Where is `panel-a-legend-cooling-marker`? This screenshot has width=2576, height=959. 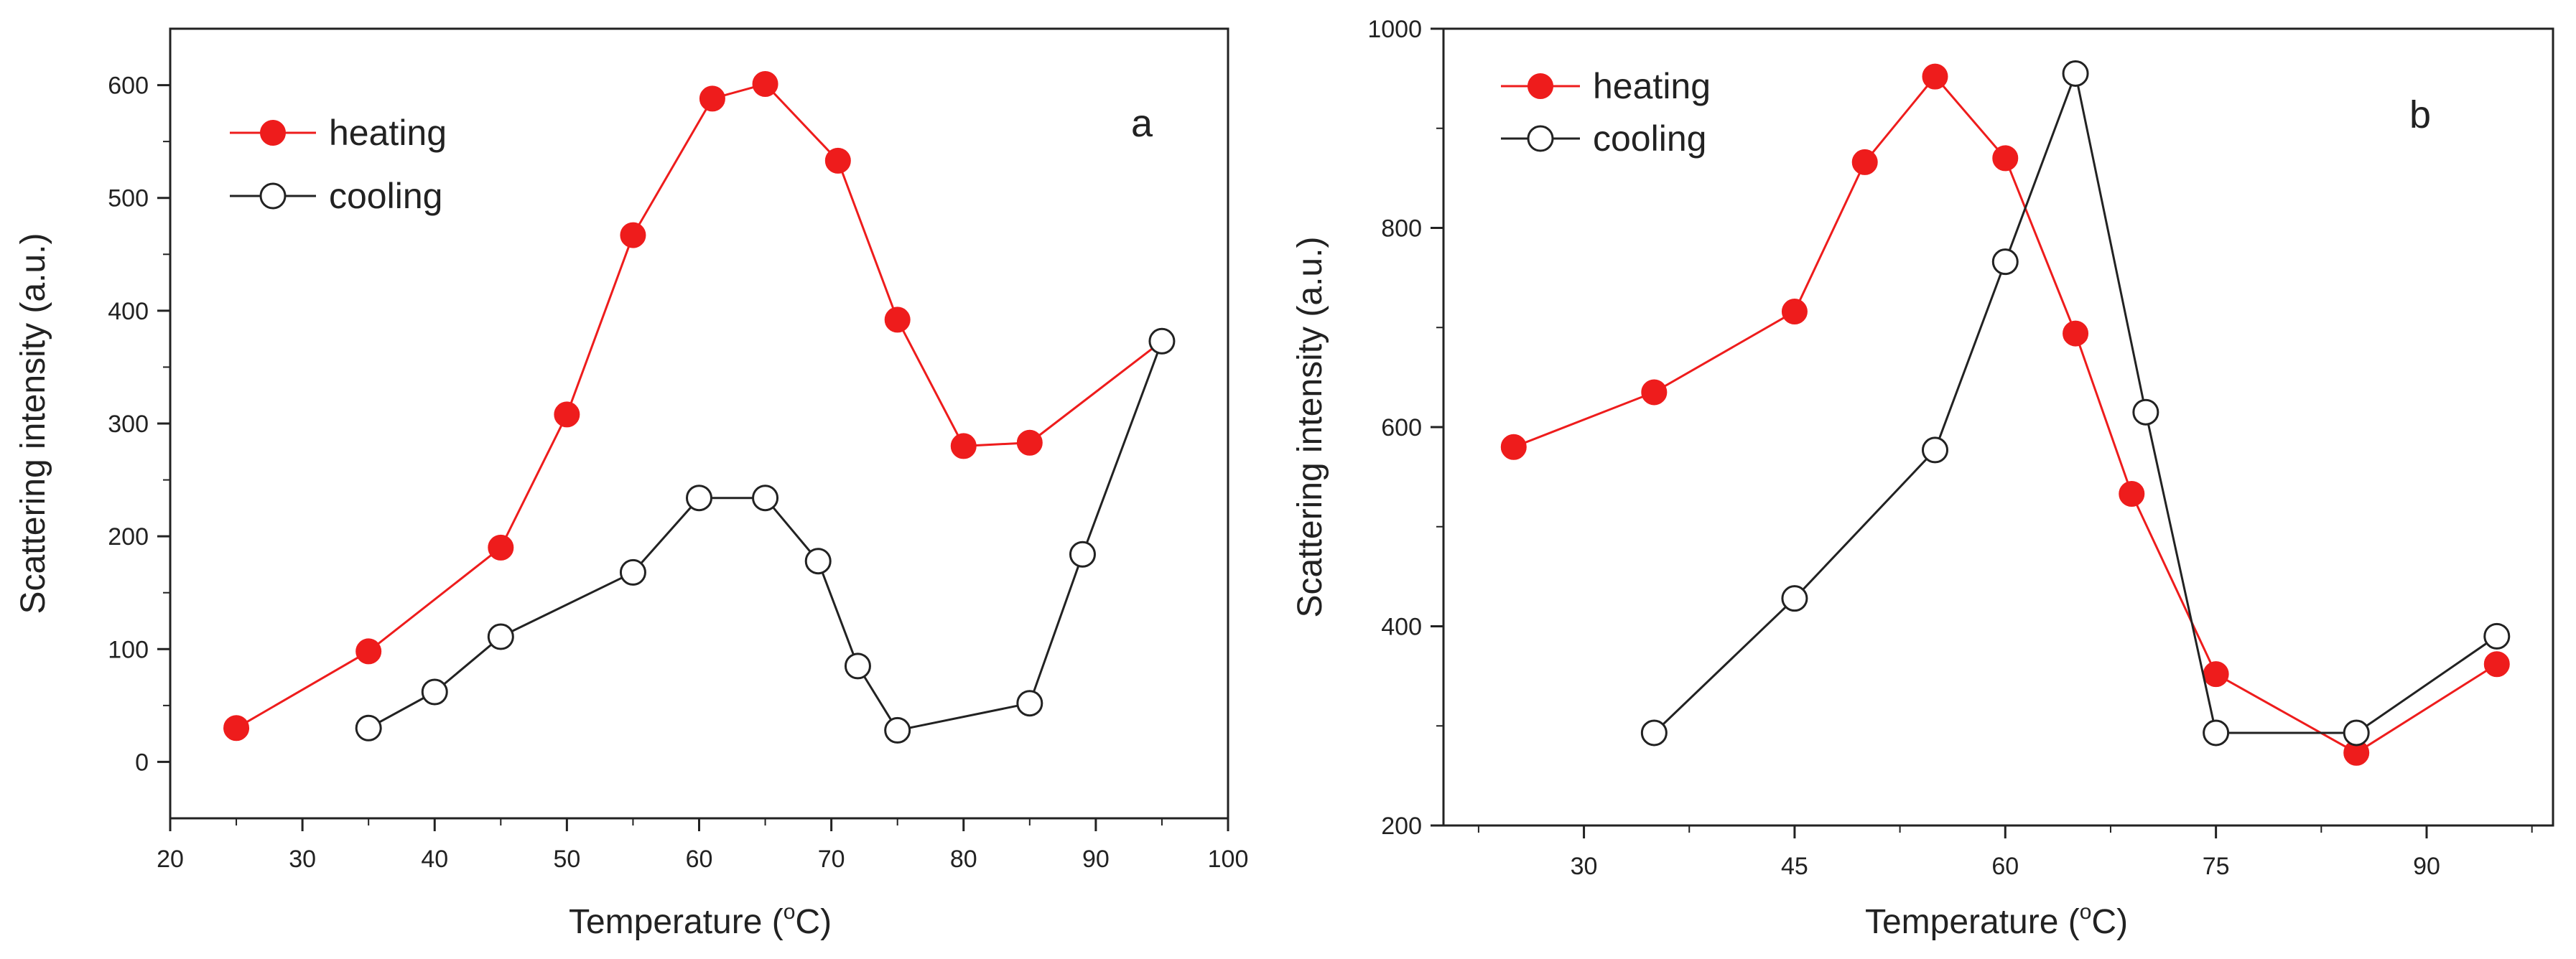
panel-a-legend-cooling-marker is located at coordinates (273, 196).